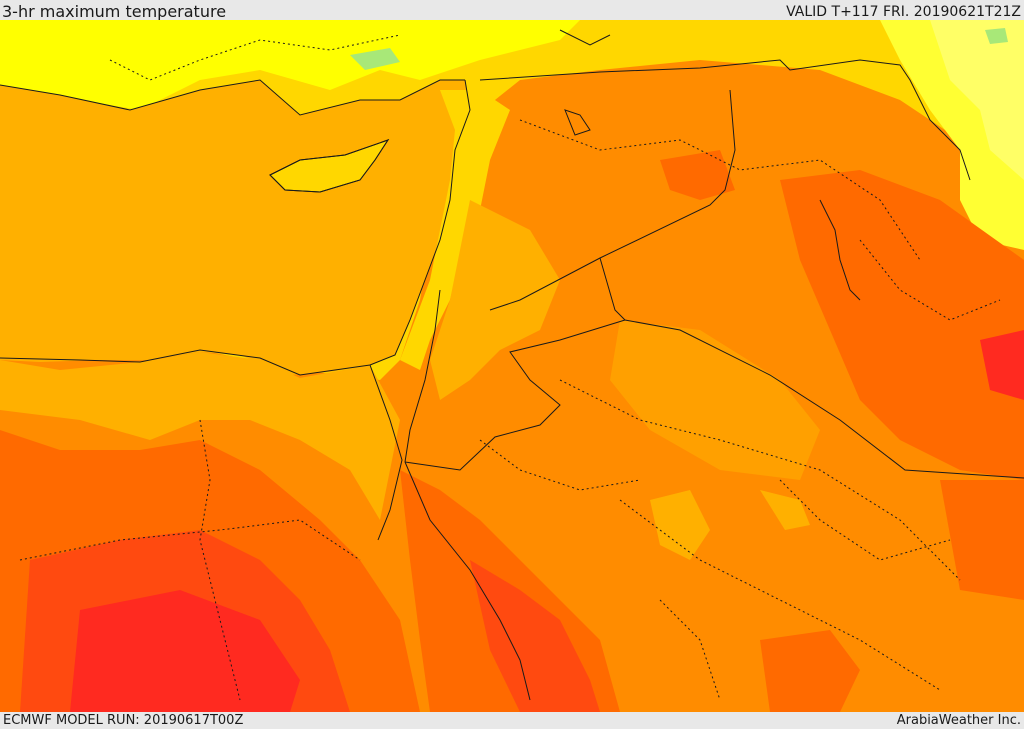  I want to click on credit-label: ArabiaWeather Inc., so click(958, 720).